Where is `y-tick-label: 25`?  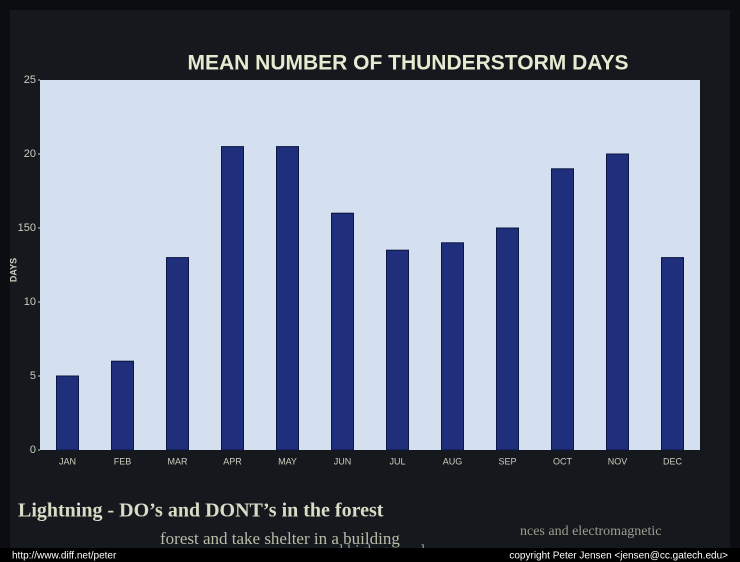
y-tick-label: 25 is located at coordinates (30, 80).